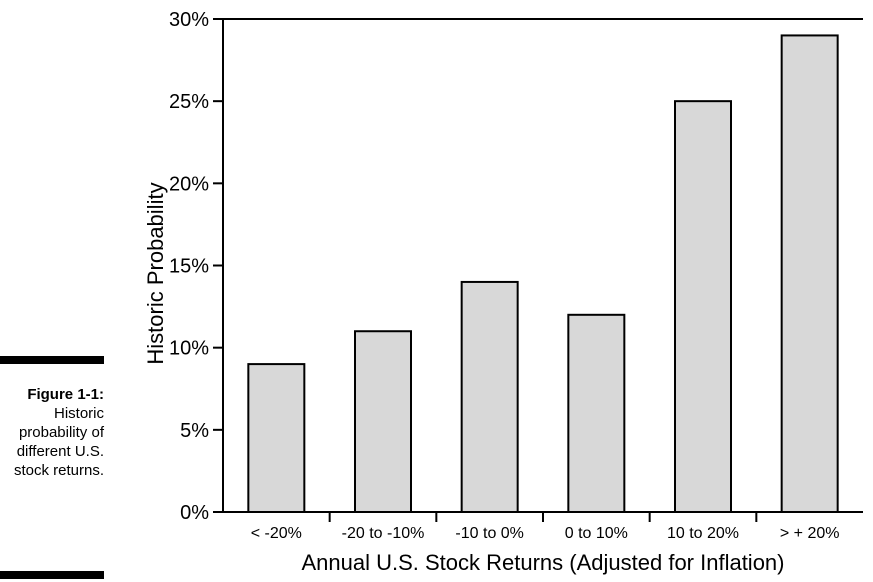 This screenshot has width=873, height=582. What do you see at coordinates (189, 184) in the screenshot?
I see `y-tick-label: 20%` at bounding box center [189, 184].